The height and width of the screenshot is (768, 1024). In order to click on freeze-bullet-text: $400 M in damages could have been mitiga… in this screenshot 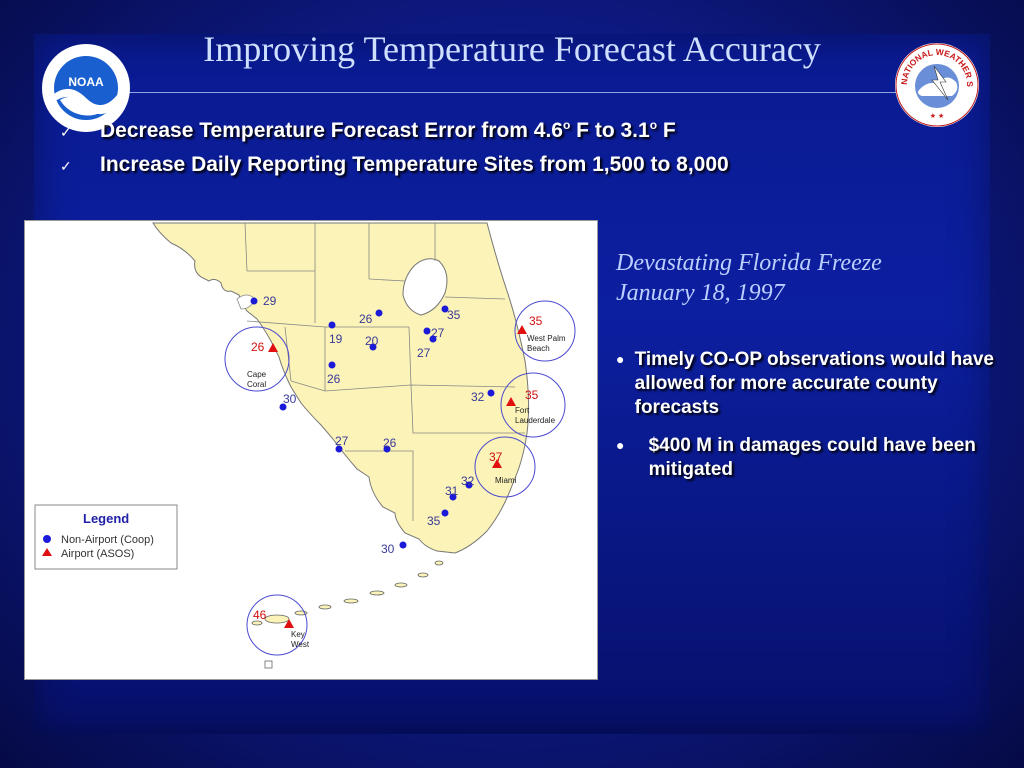, I will do `click(812, 457)`.